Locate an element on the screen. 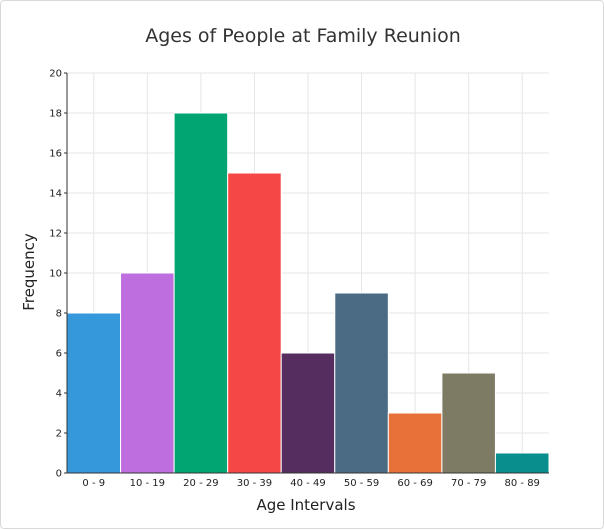 This screenshot has height=530, width=604. y-tick-label: 8 is located at coordinates (59, 314).